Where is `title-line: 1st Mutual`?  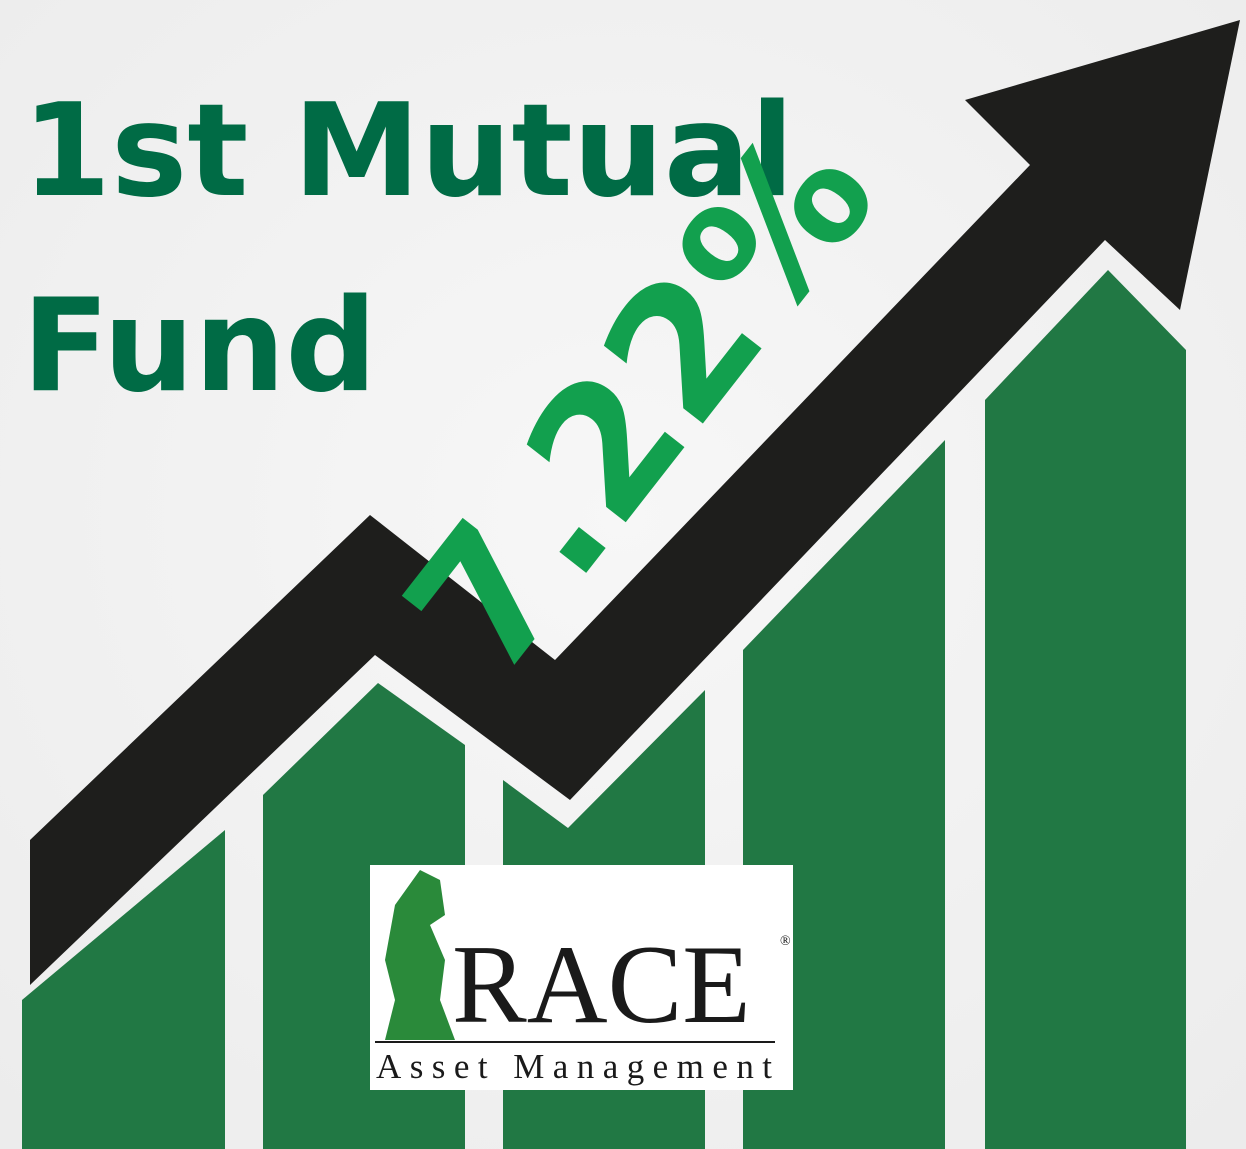
title-line: 1st Mutual is located at coordinates (408, 151).